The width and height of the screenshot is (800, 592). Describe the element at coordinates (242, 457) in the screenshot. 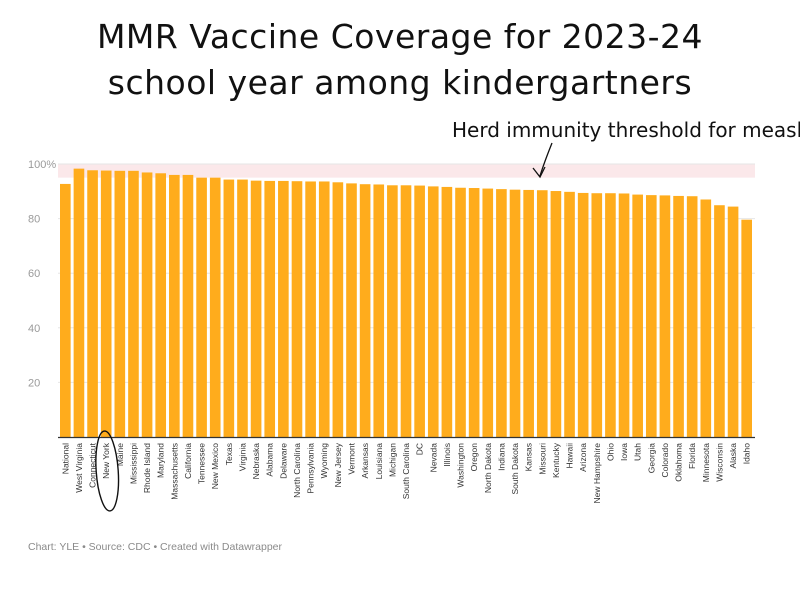

I see `x-tick-label: Virginia` at that location.